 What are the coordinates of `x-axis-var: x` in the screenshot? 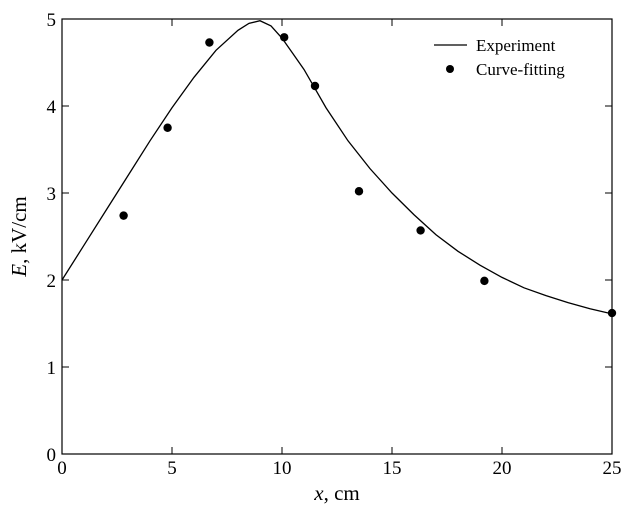 It's located at (318, 493).